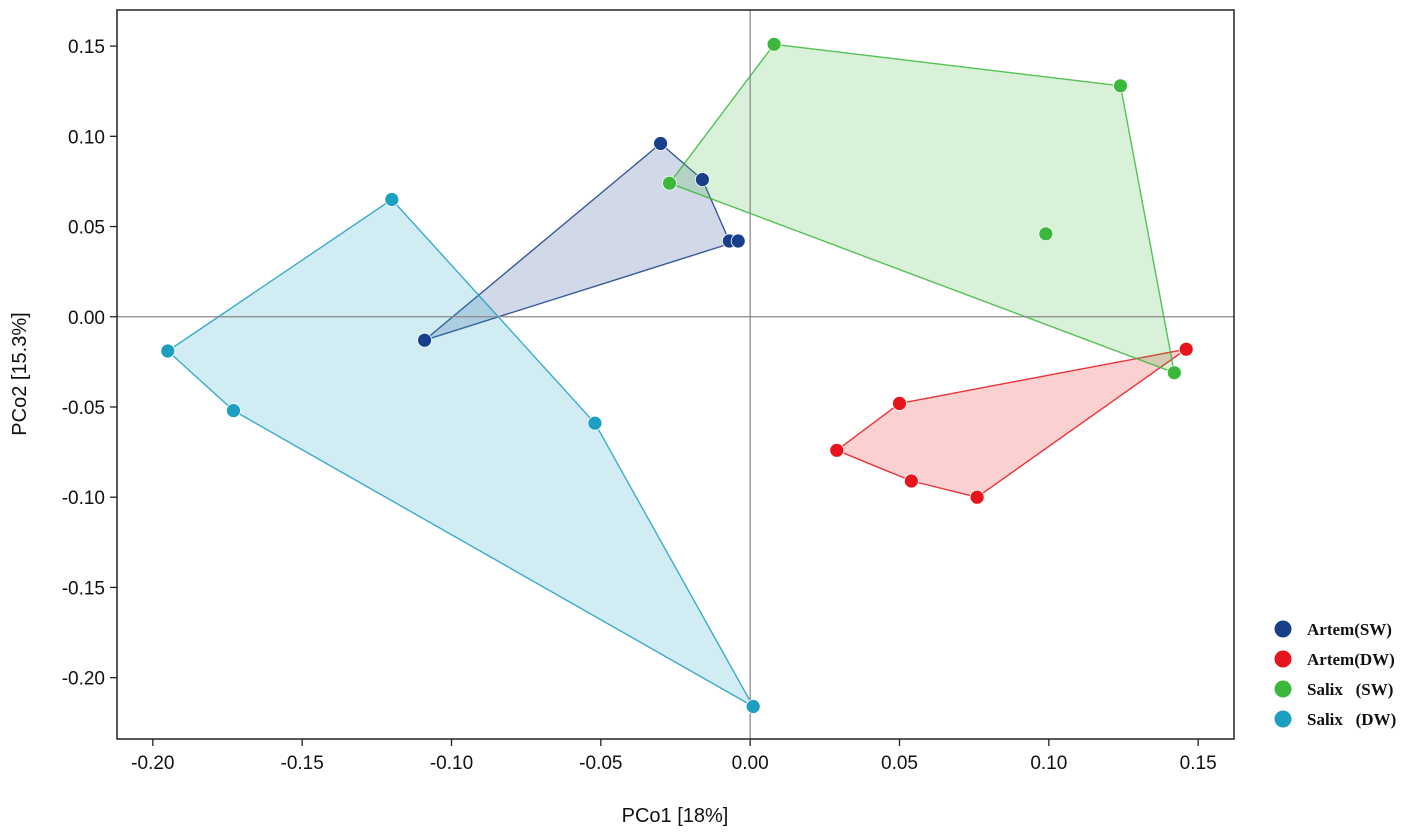 This screenshot has width=1418, height=836. Describe the element at coordinates (83, 408) in the screenshot. I see `y-tick-label: -0.05` at that location.